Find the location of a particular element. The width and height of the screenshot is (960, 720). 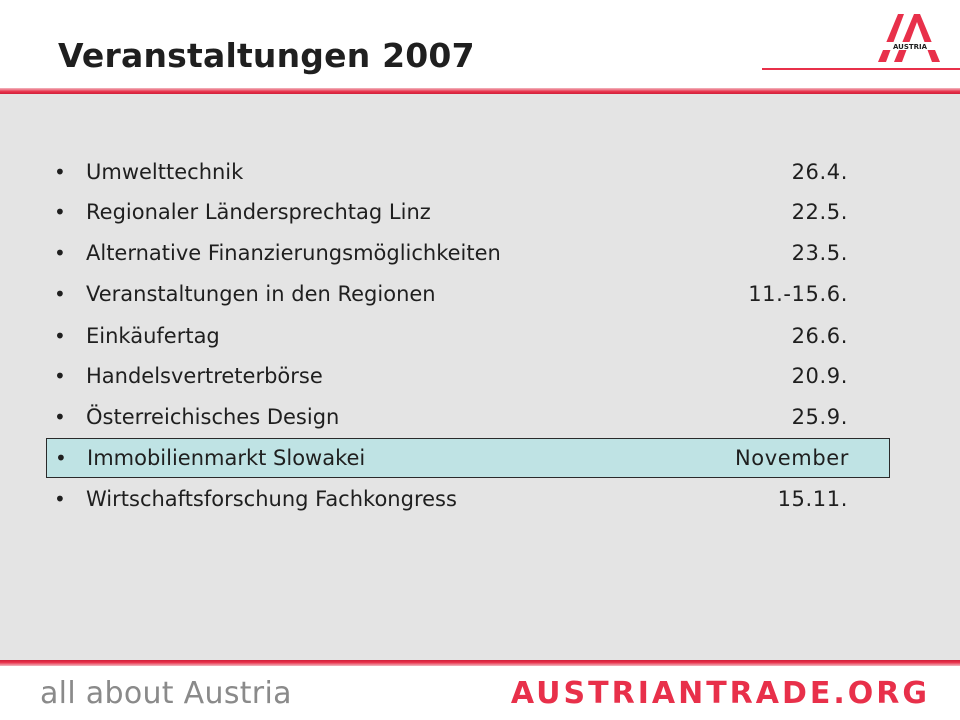

event-name: Umwelttechnik is located at coordinates (165, 172).